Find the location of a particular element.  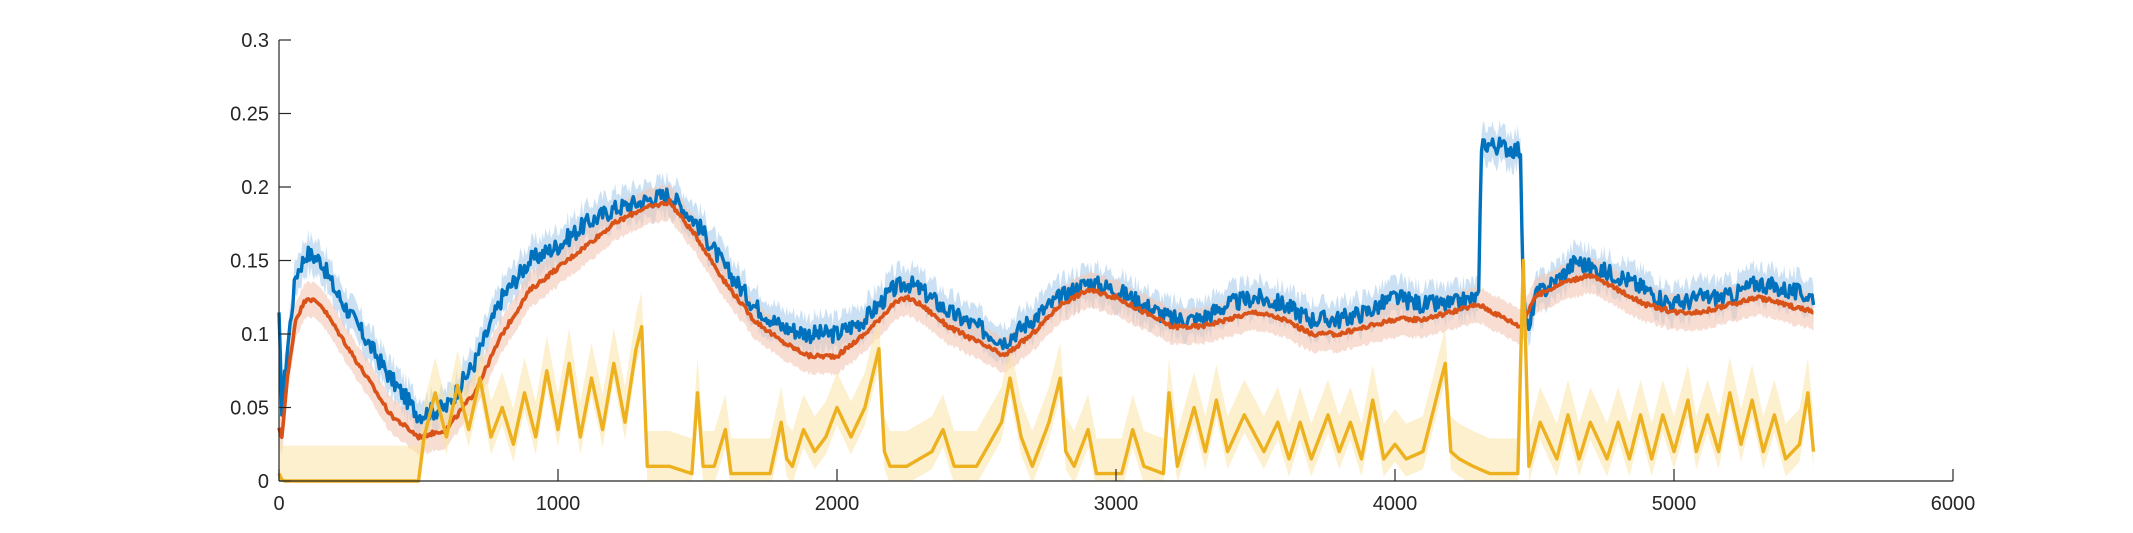

x-tick-label: 3000 is located at coordinates (1116, 504).